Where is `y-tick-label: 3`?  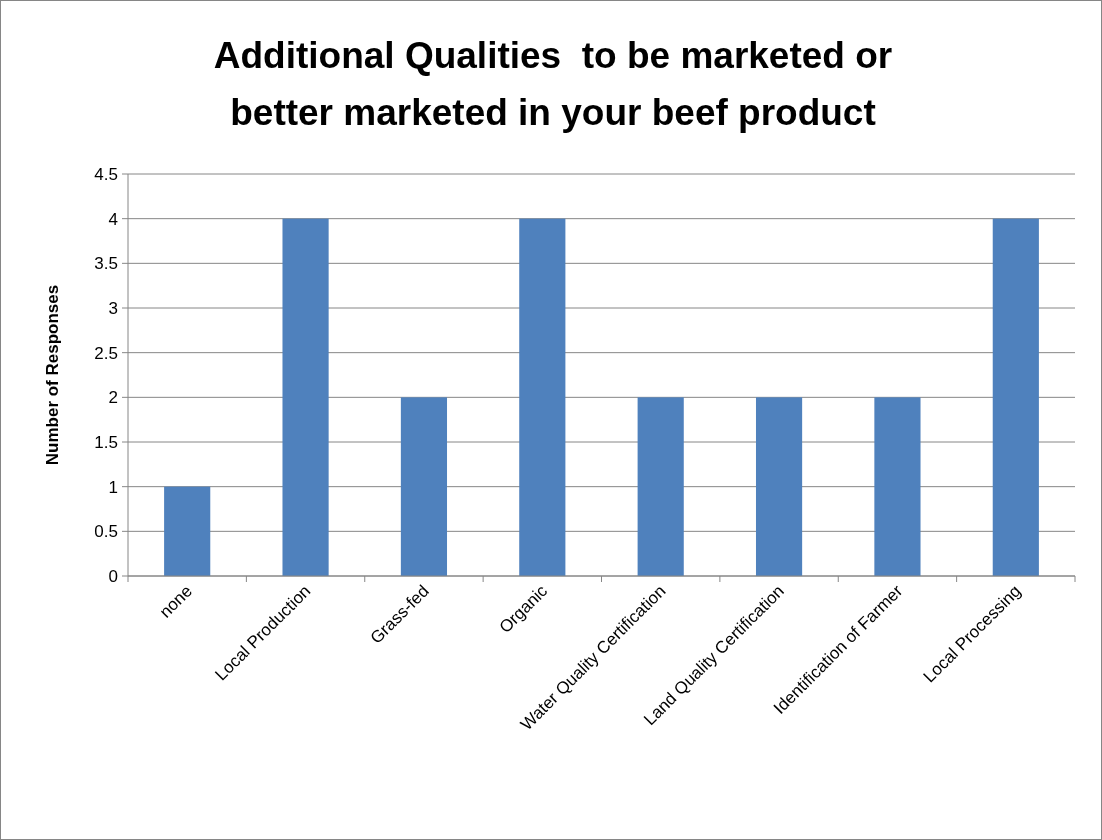
y-tick-label: 3 is located at coordinates (113, 308).